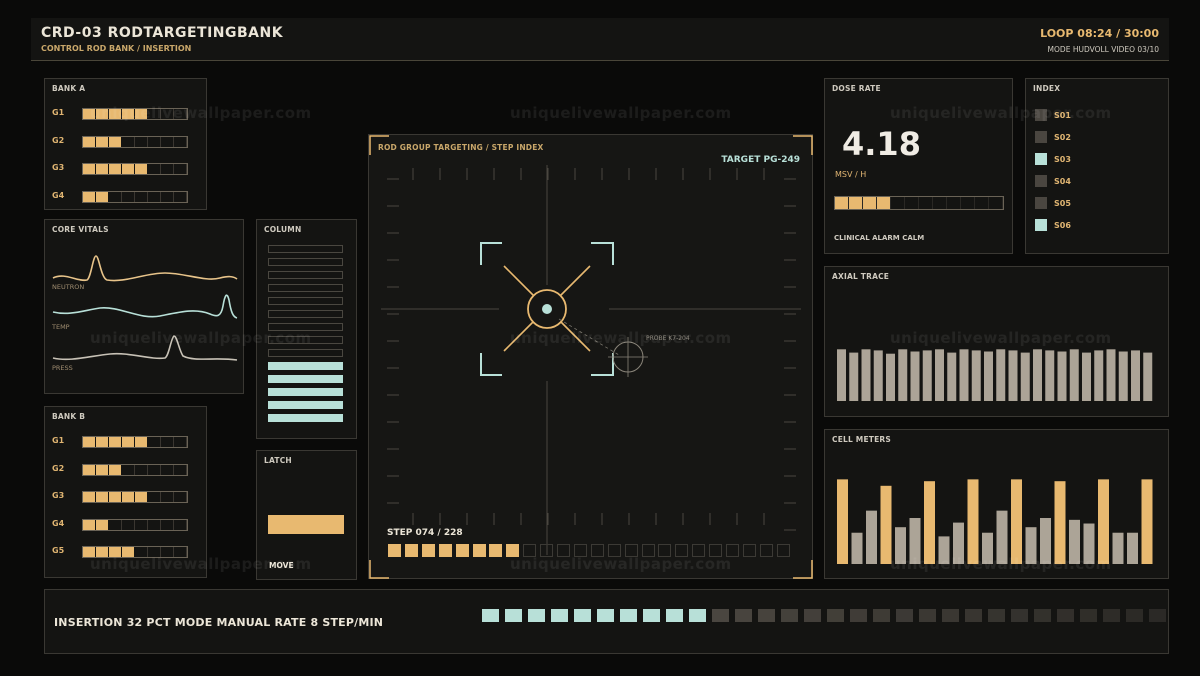  I want to click on move-action-label: MOVE, so click(281, 565).